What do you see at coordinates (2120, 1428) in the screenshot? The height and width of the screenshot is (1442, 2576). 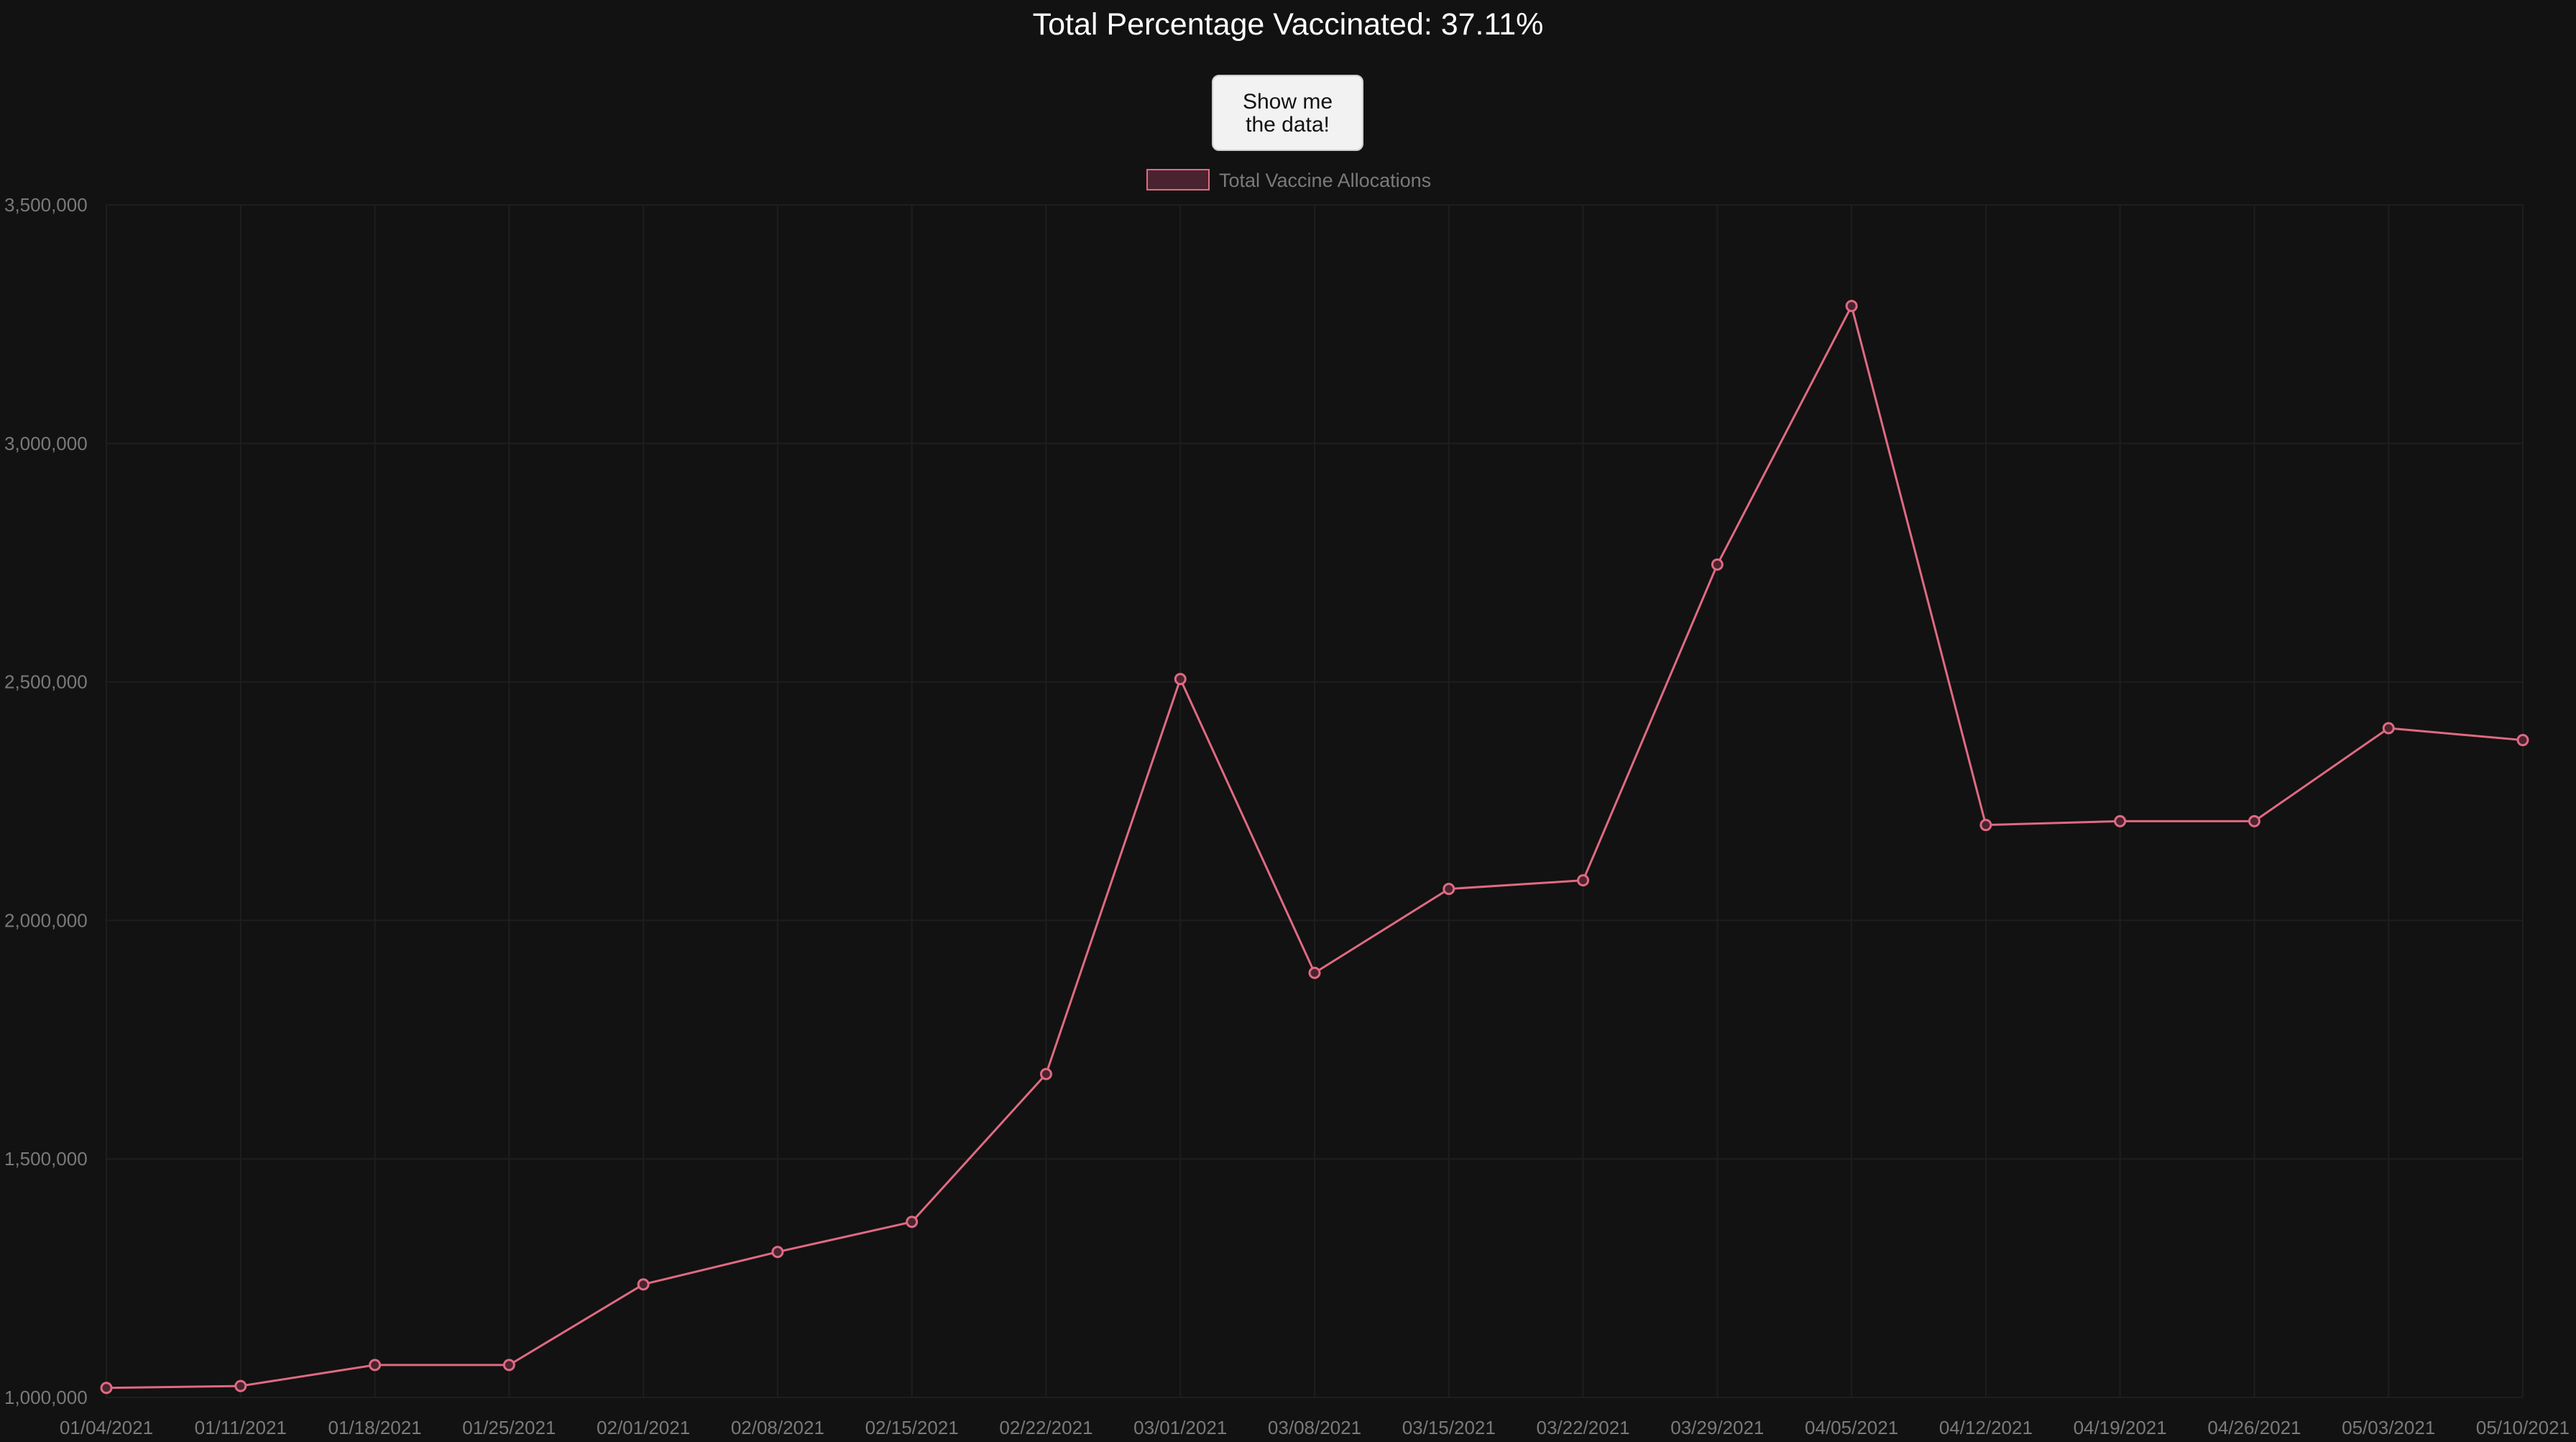 I see `x-tick-label: 04/19/2021` at bounding box center [2120, 1428].